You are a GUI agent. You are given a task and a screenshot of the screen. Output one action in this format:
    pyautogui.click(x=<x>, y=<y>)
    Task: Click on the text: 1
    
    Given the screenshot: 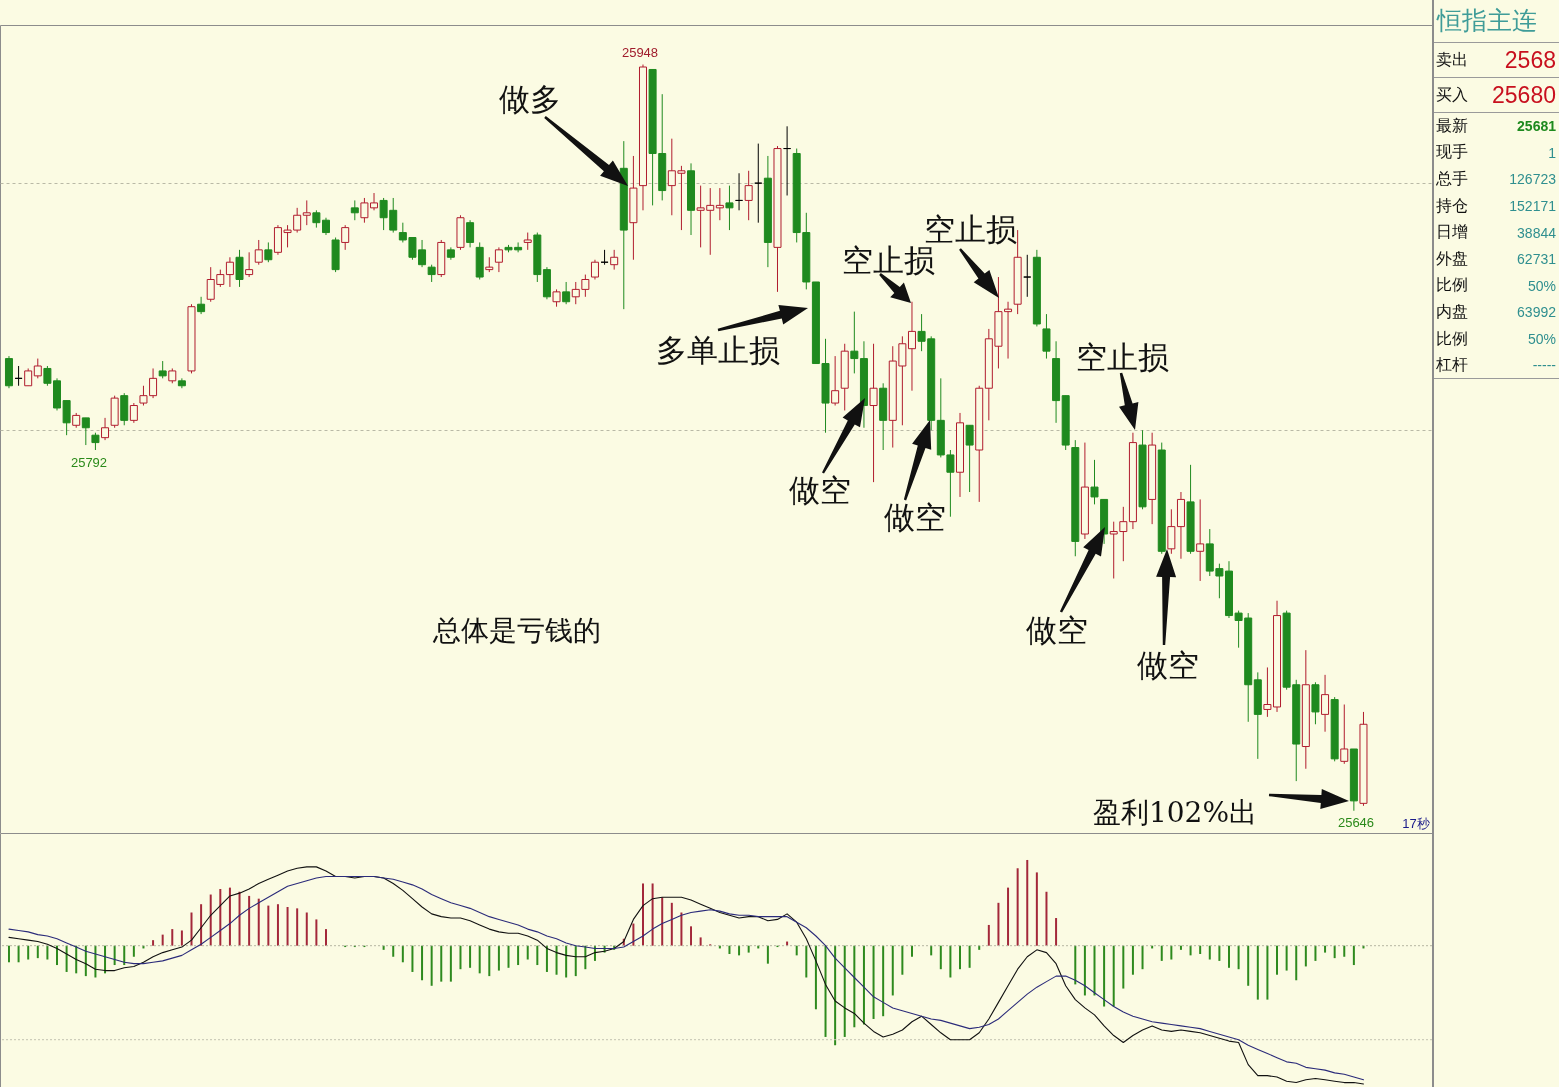 What is the action you would take?
    pyautogui.click(x=1552, y=152)
    